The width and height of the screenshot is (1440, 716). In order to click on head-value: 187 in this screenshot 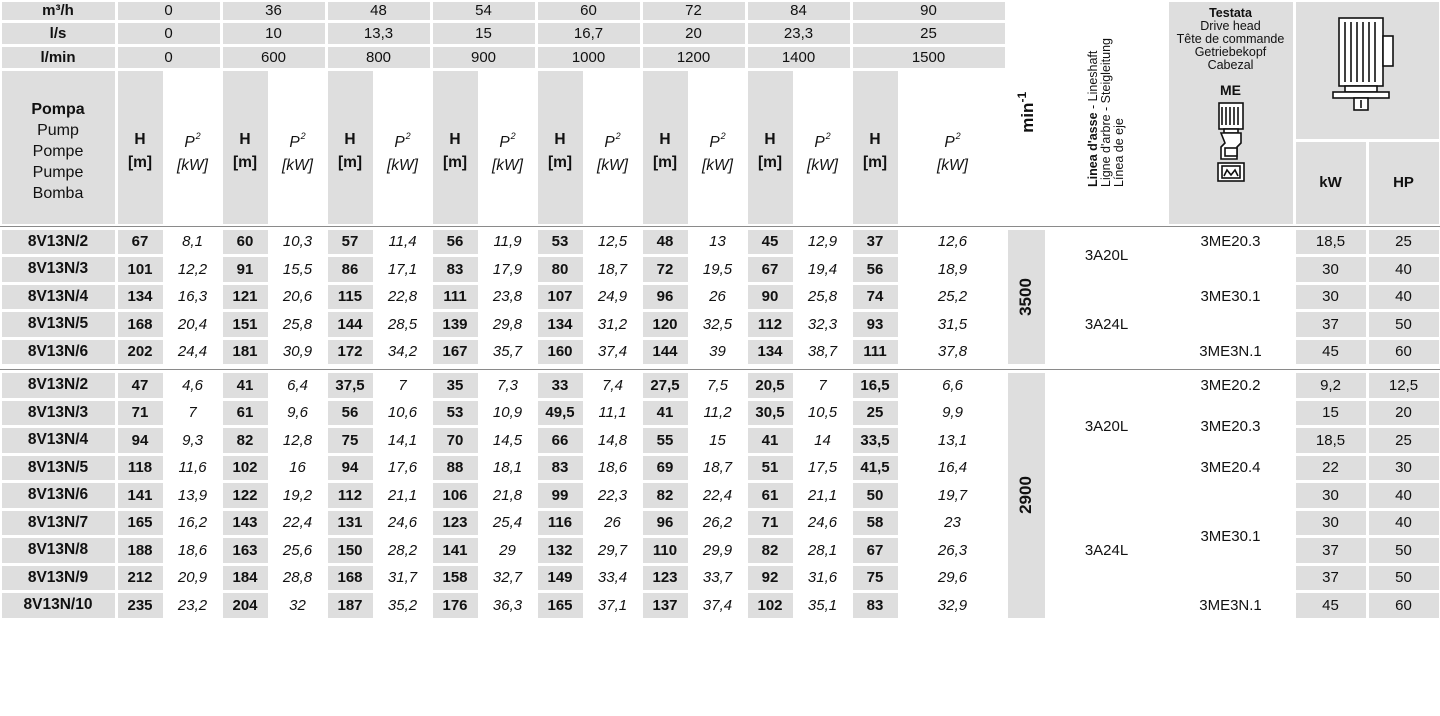, I will do `click(350, 605)`.